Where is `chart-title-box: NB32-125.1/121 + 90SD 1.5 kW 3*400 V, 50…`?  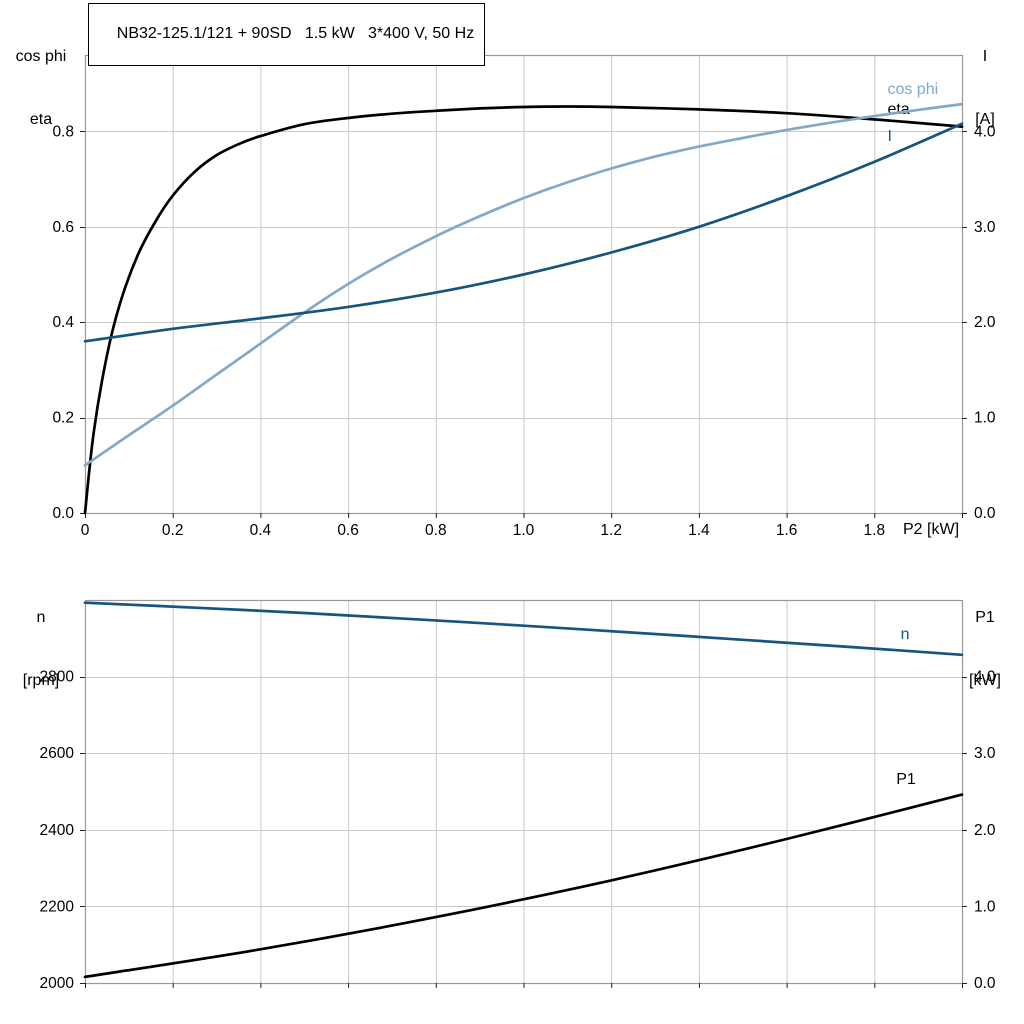
chart-title-box: NB32-125.1/121 + 90SD 1.5 kW 3*400 V, 50… is located at coordinates (287, 34).